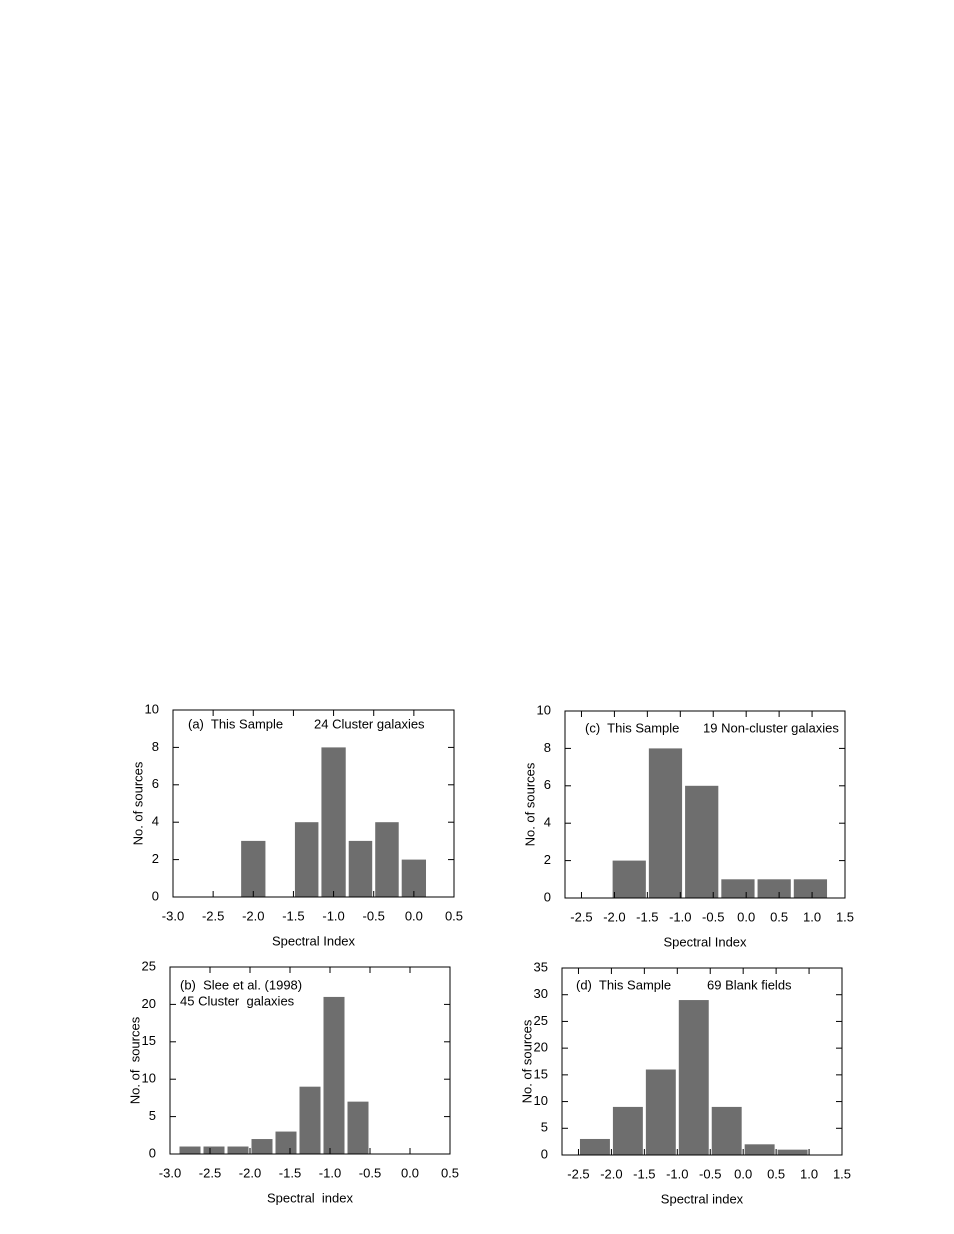 The width and height of the screenshot is (954, 1234). I want to click on annotation: (d) This Sample, so click(623, 984).